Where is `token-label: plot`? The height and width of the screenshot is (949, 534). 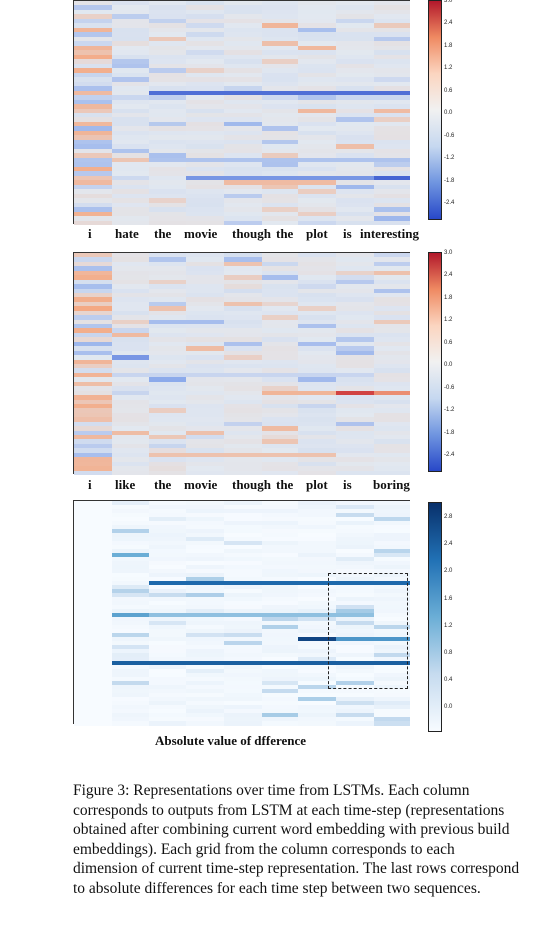 token-label: plot is located at coordinates (317, 233).